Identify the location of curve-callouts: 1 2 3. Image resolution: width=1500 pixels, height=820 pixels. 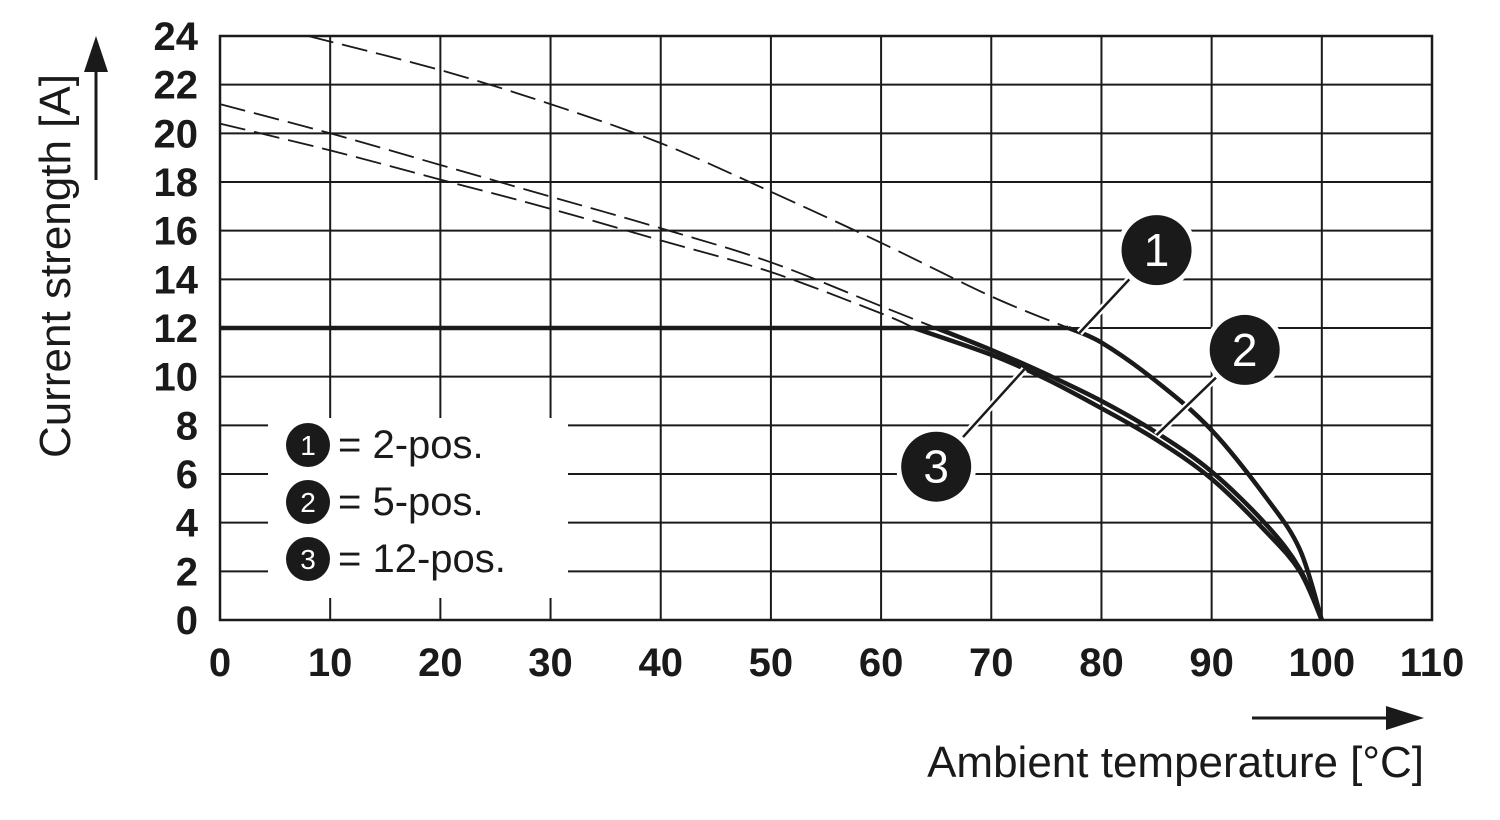
(1090, 358).